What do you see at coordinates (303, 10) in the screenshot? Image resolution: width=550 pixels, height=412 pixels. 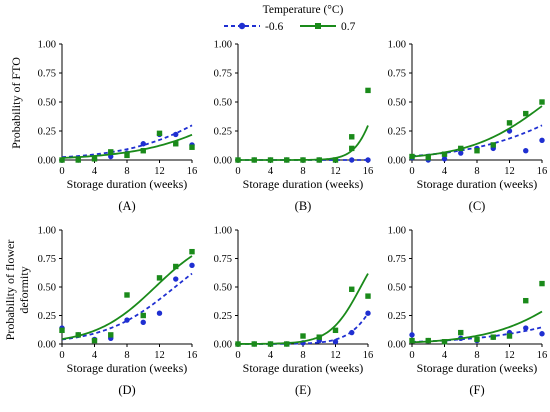 I see `legend-title: Temperature (°C)` at bounding box center [303, 10].